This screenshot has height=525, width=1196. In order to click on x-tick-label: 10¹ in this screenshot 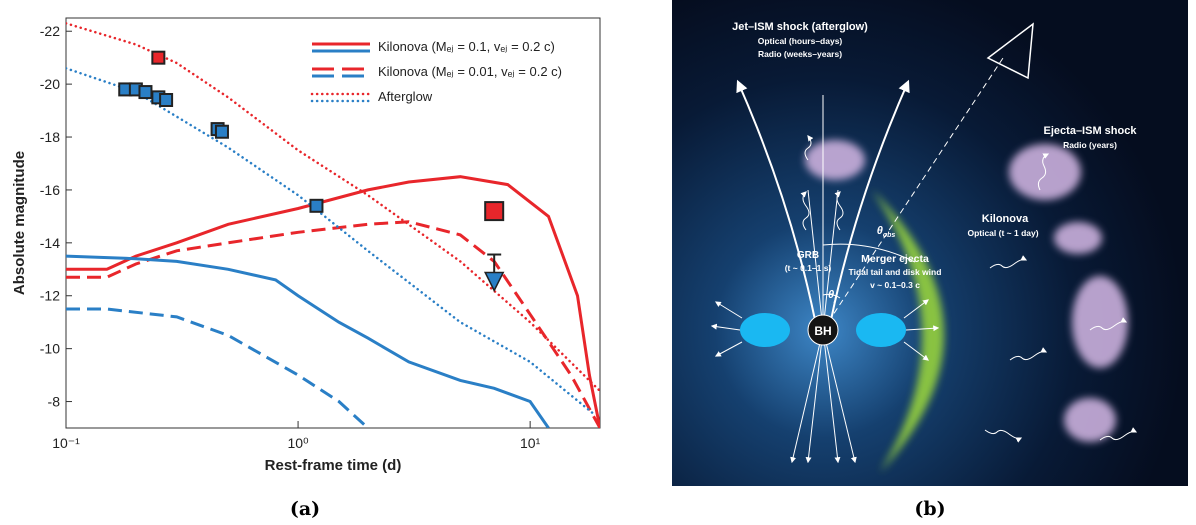, I will do `click(530, 443)`.